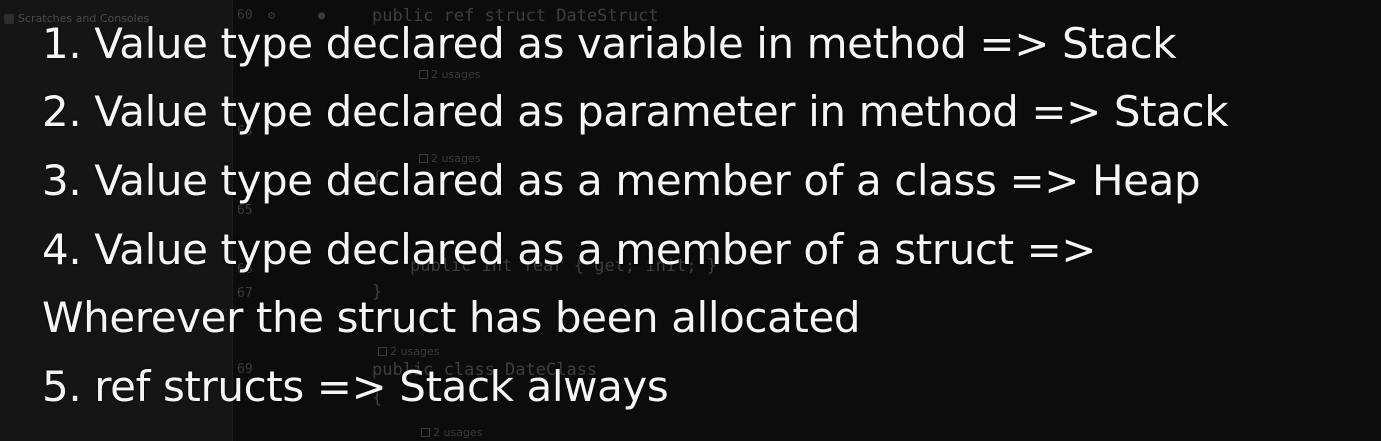  Describe the element at coordinates (485, 370) in the screenshot. I see `code-line: public class DateClass` at that location.